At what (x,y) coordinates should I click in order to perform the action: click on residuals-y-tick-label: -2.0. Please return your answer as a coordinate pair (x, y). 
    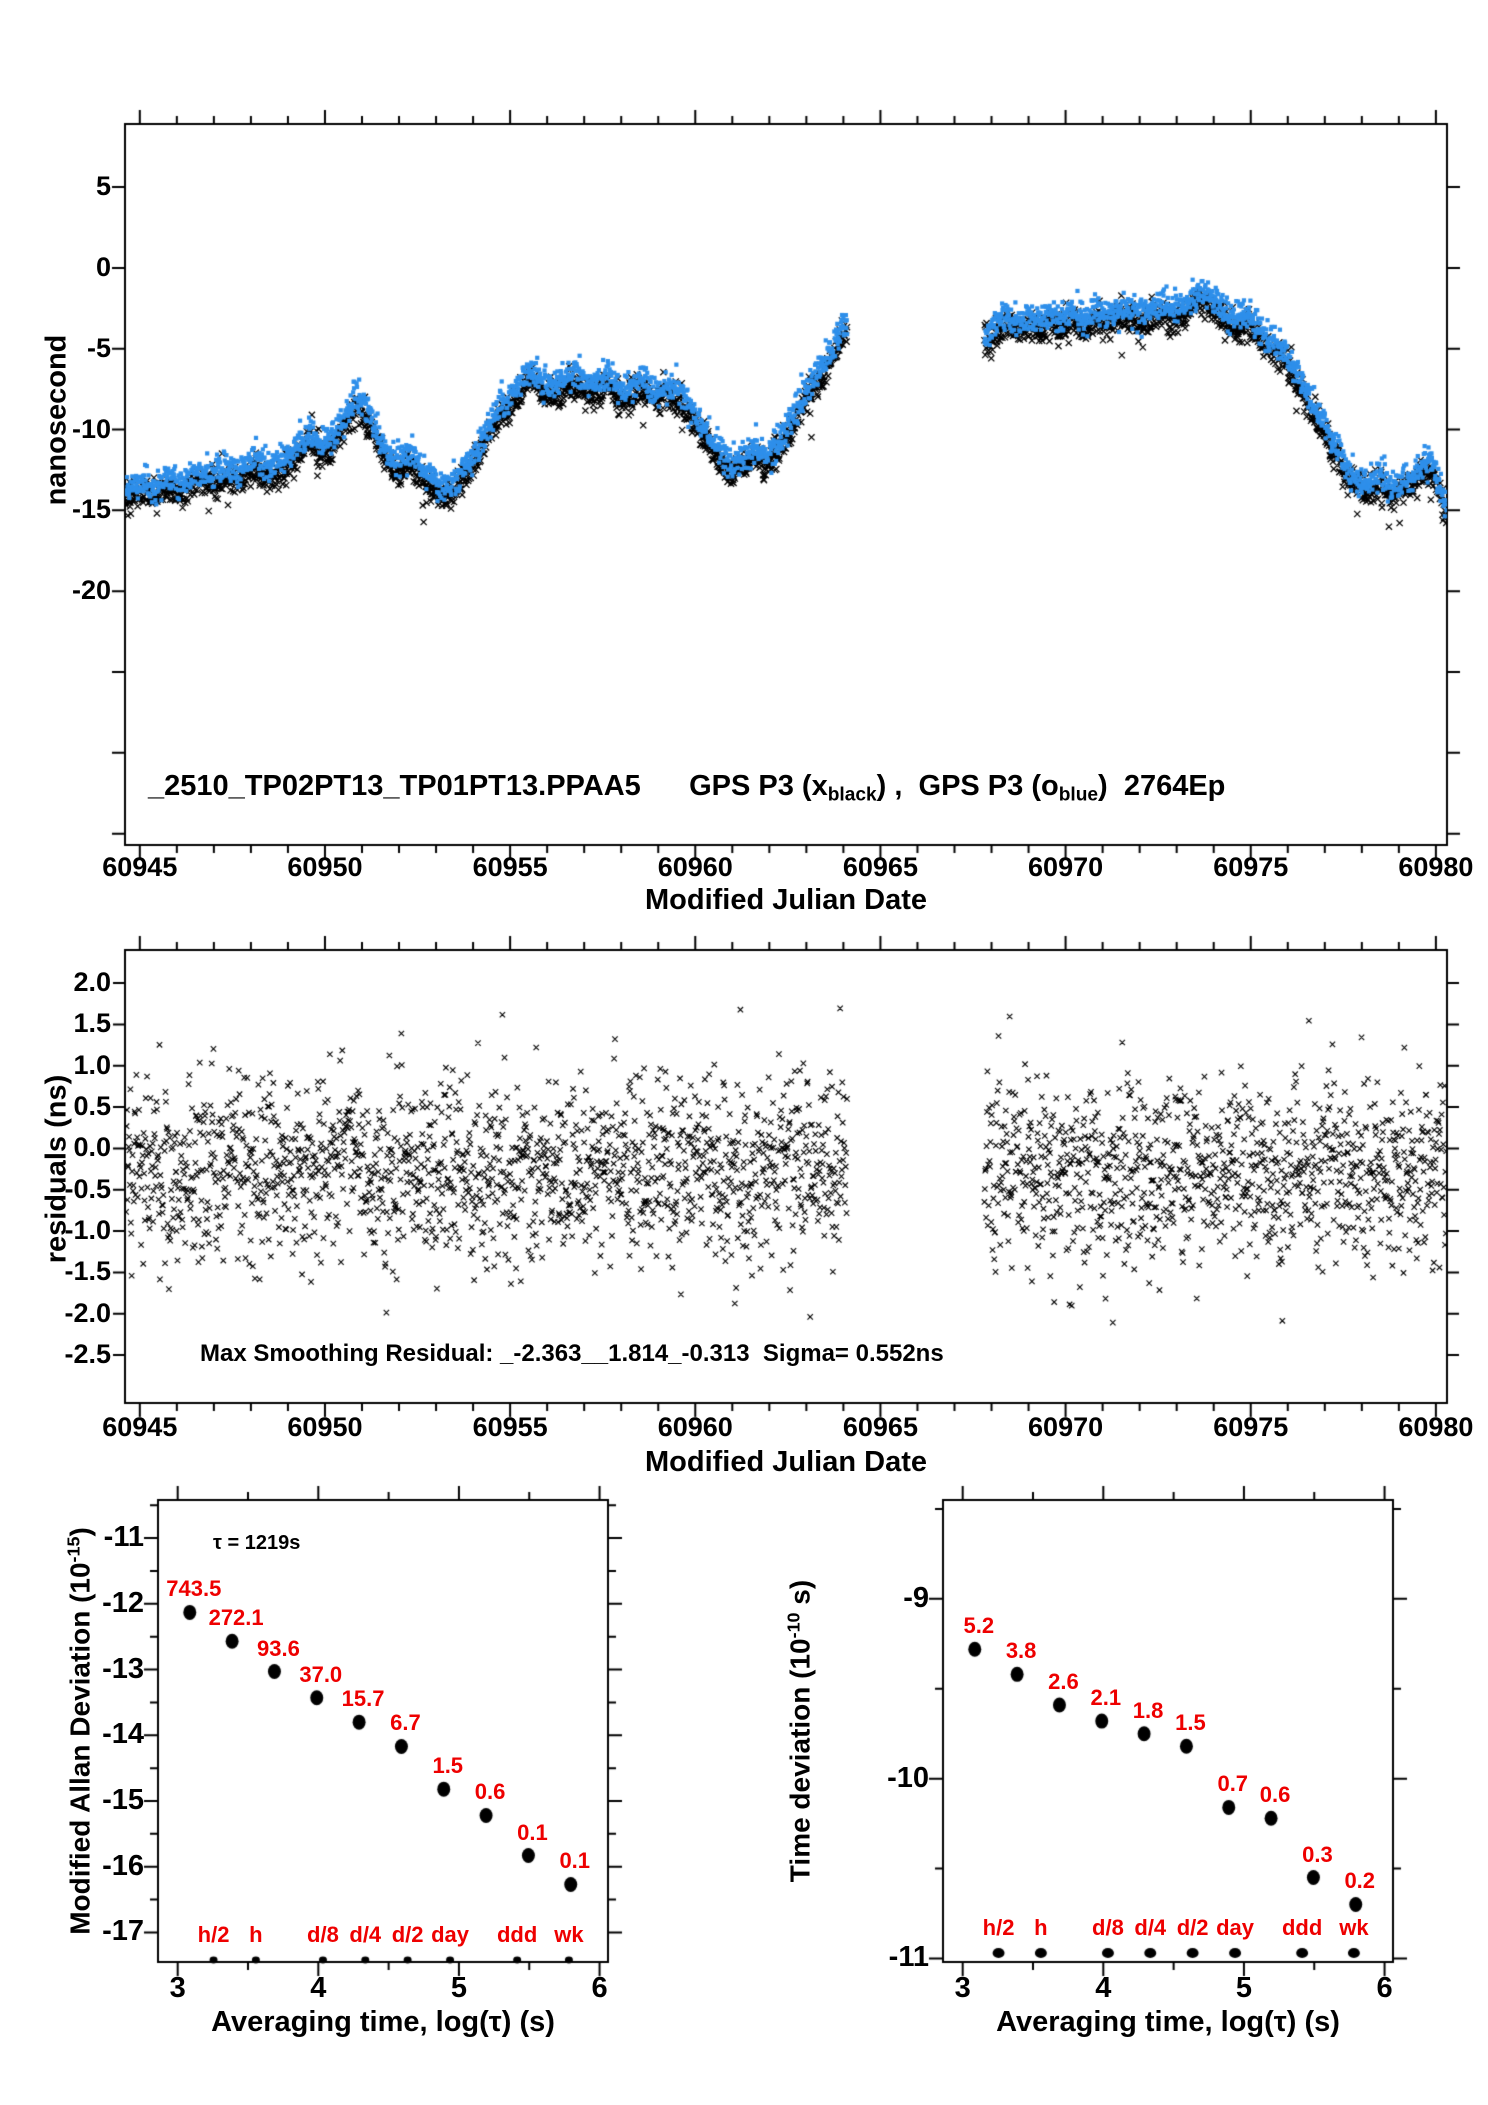
    Looking at the image, I should click on (87, 1312).